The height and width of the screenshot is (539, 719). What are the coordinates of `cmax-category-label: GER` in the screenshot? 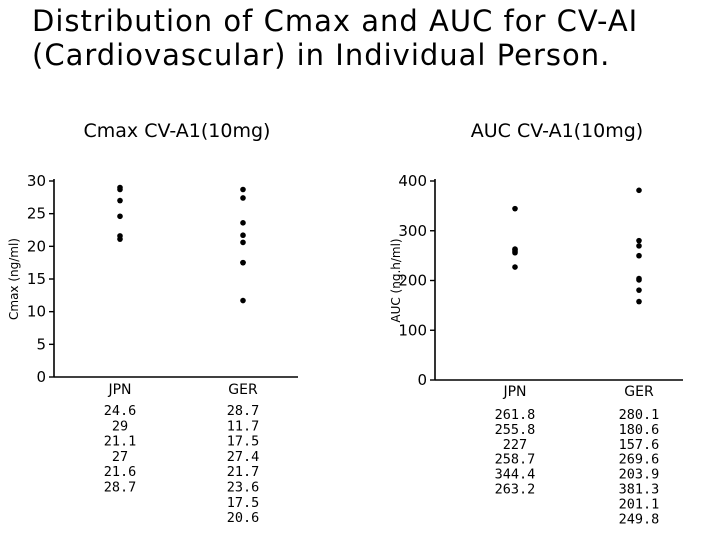 It's located at (243, 390).